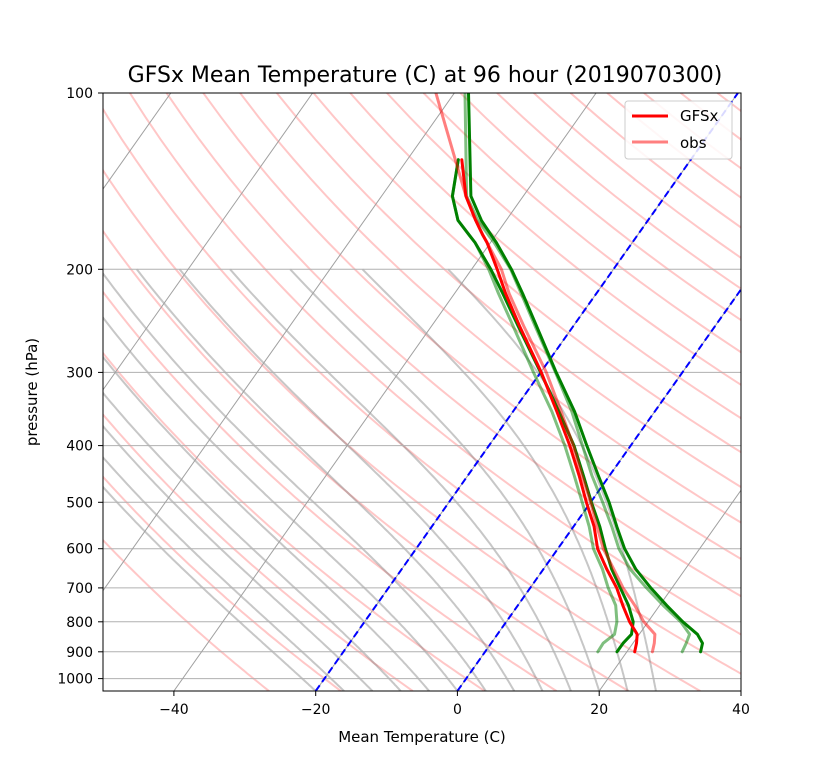  Describe the element at coordinates (79, 270) in the screenshot. I see `y-tick-label: 200` at that location.